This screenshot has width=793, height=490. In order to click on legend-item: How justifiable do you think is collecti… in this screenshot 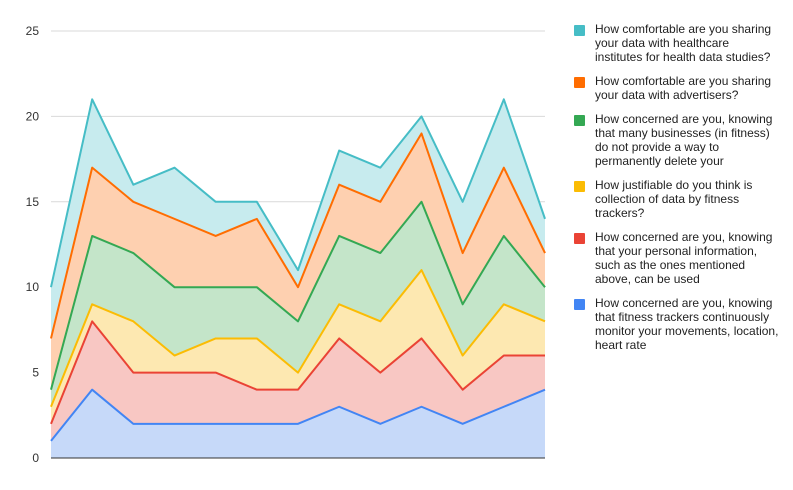, I will do `click(676, 199)`.